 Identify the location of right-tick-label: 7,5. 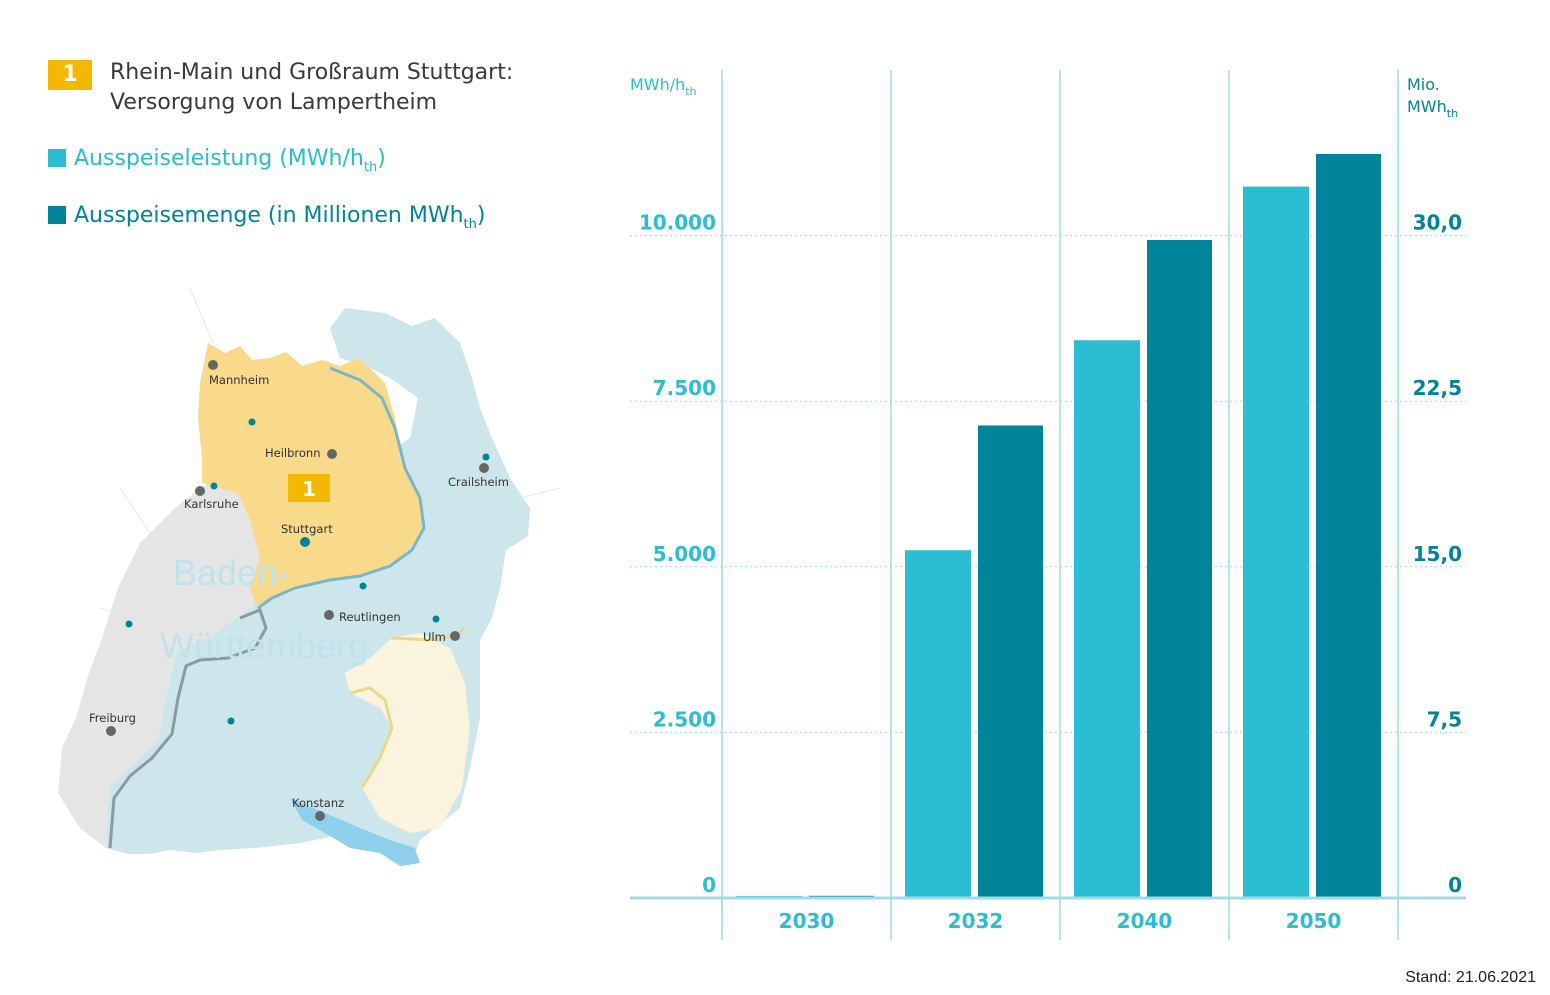
(1444, 719).